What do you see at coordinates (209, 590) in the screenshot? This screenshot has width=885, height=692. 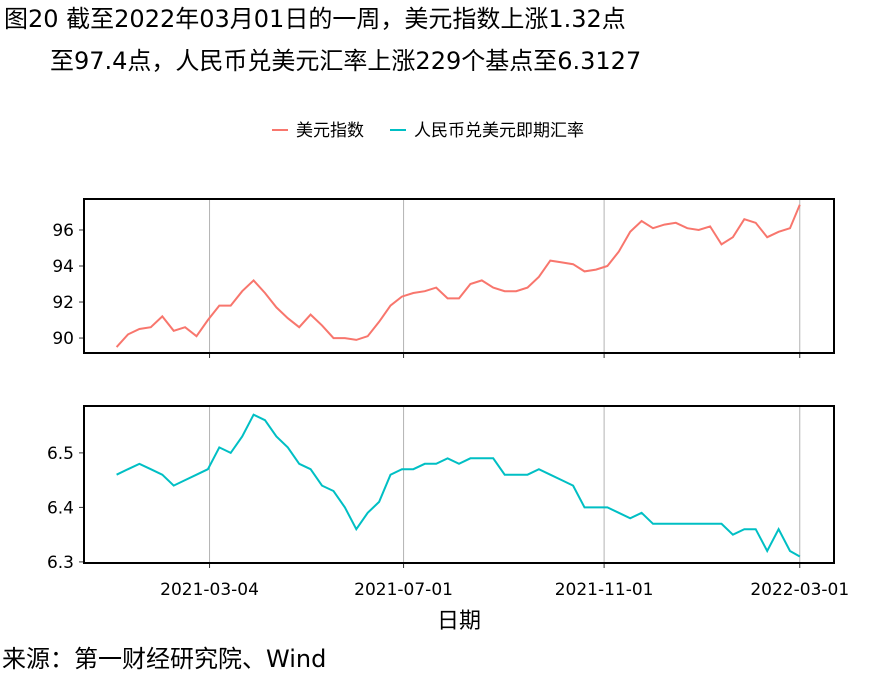 I see `x-tick-label: 2021-03-04` at bounding box center [209, 590].